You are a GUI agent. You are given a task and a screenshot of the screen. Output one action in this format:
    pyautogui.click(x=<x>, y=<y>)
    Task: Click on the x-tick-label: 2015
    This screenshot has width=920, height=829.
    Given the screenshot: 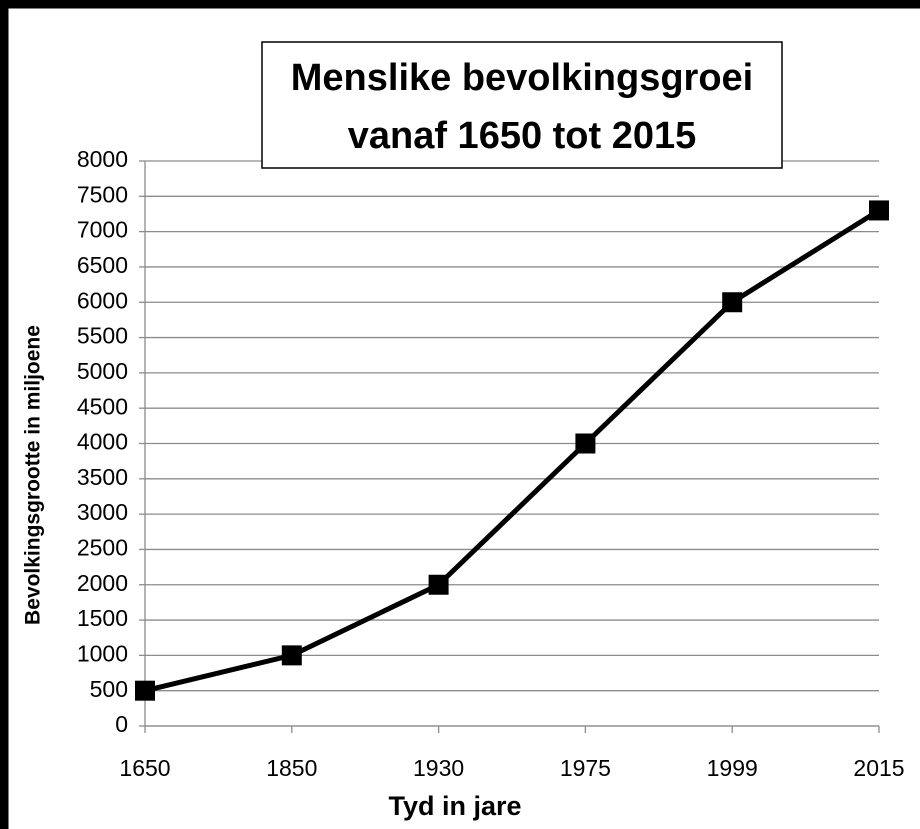 What is the action you would take?
    pyautogui.click(x=878, y=768)
    